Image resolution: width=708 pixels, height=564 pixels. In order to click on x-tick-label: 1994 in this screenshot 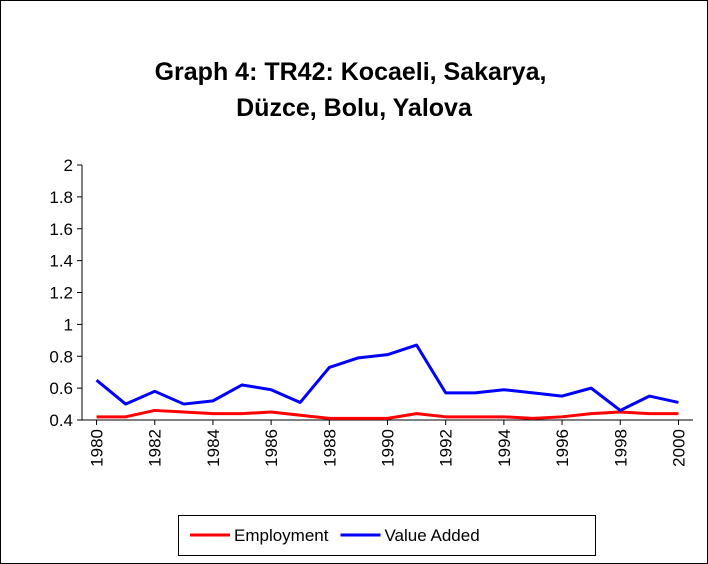, I will do `click(504, 448)`.